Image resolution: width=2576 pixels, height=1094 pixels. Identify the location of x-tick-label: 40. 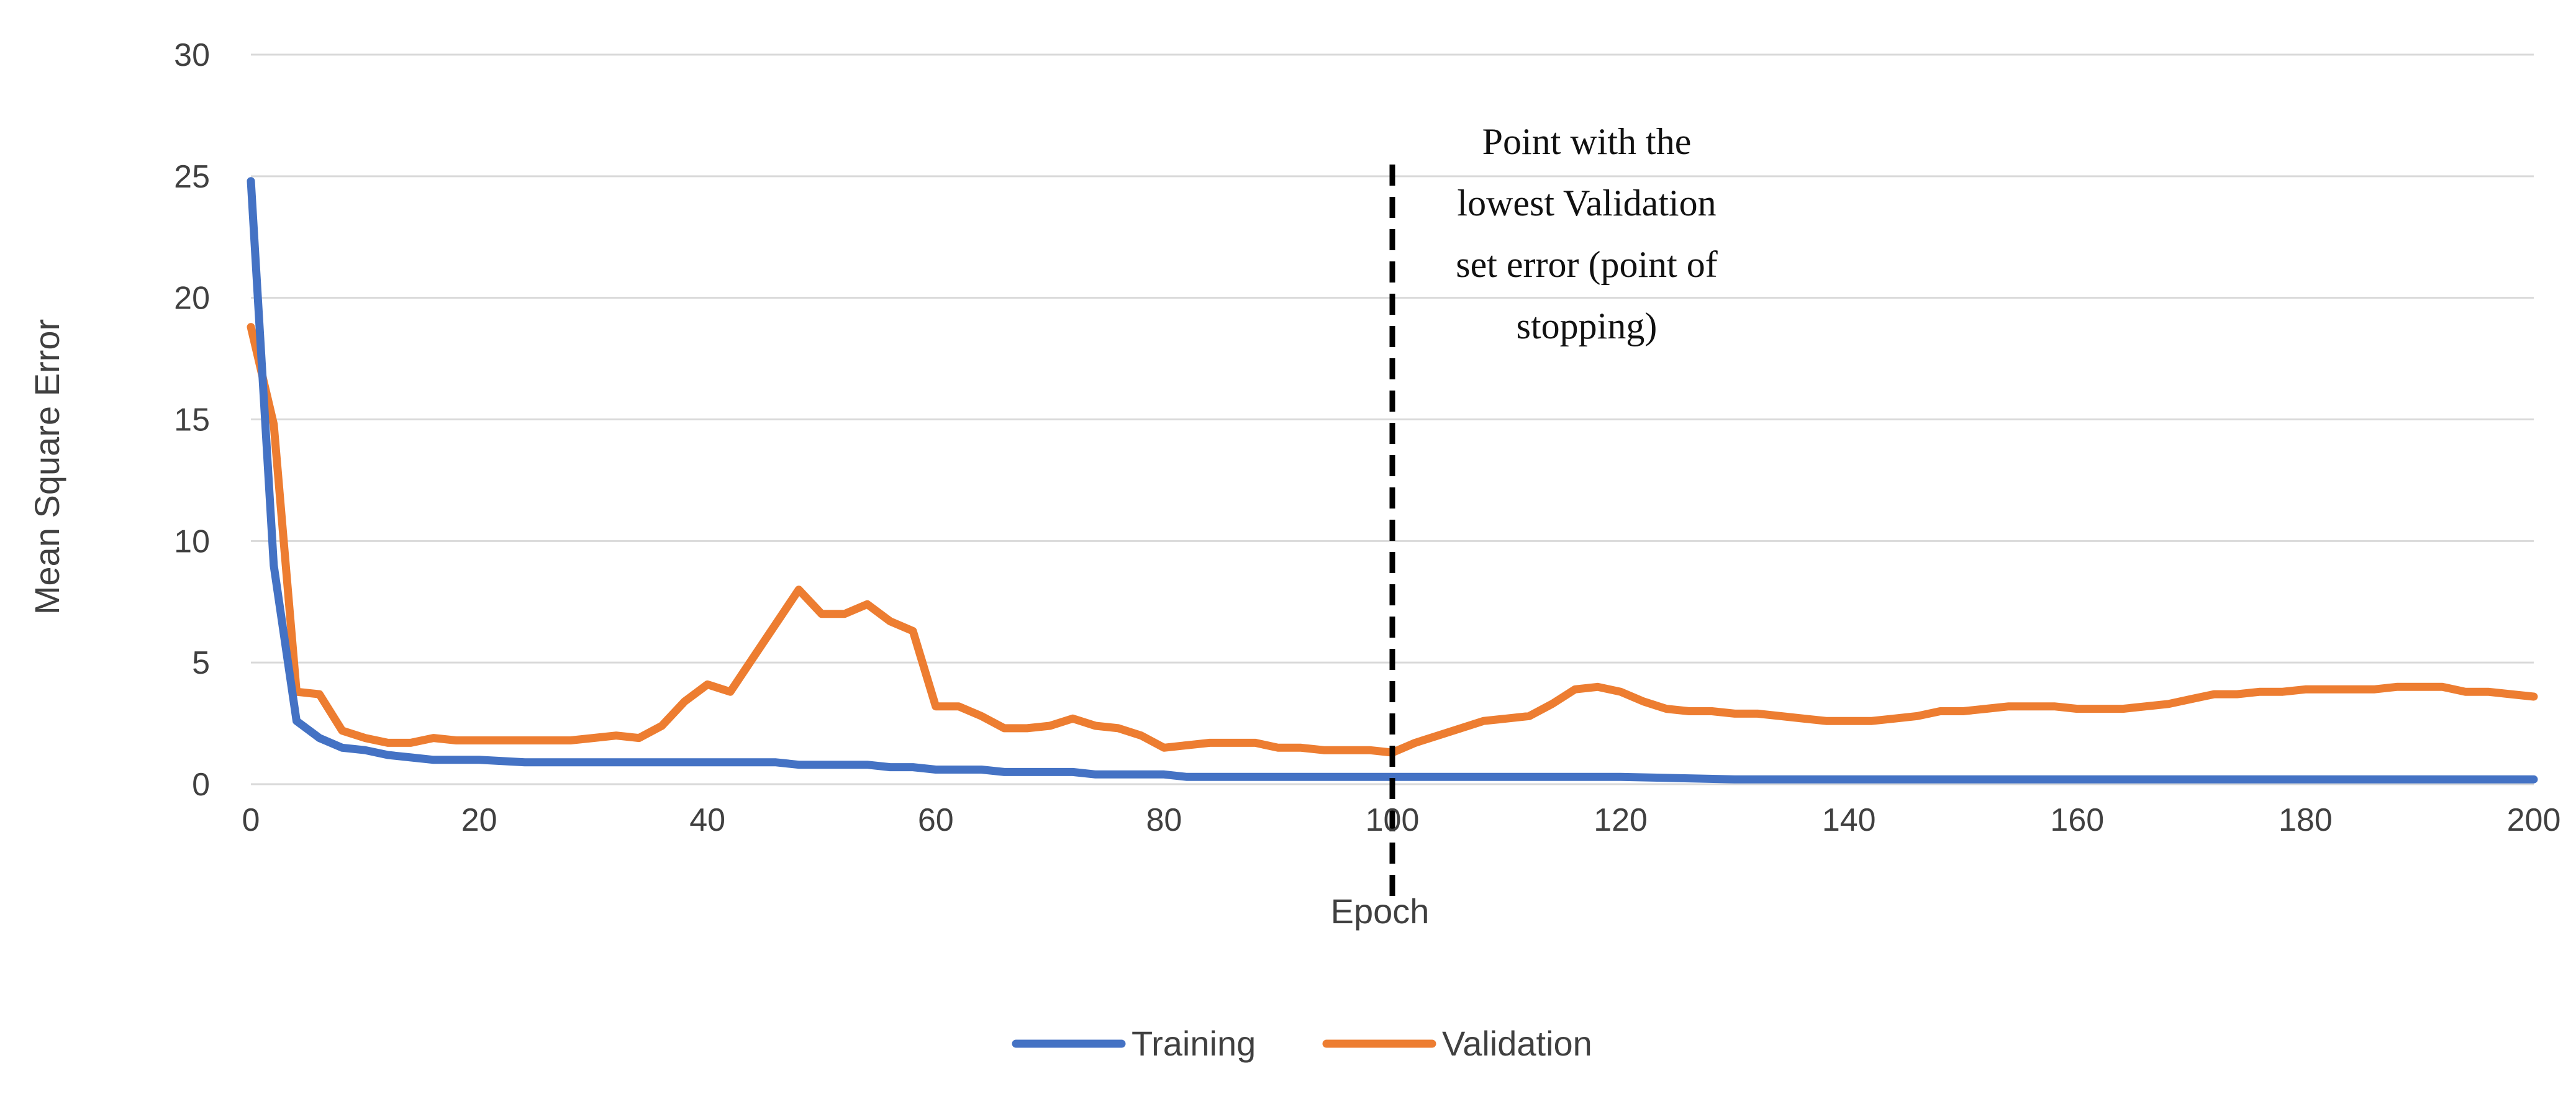
(707, 820).